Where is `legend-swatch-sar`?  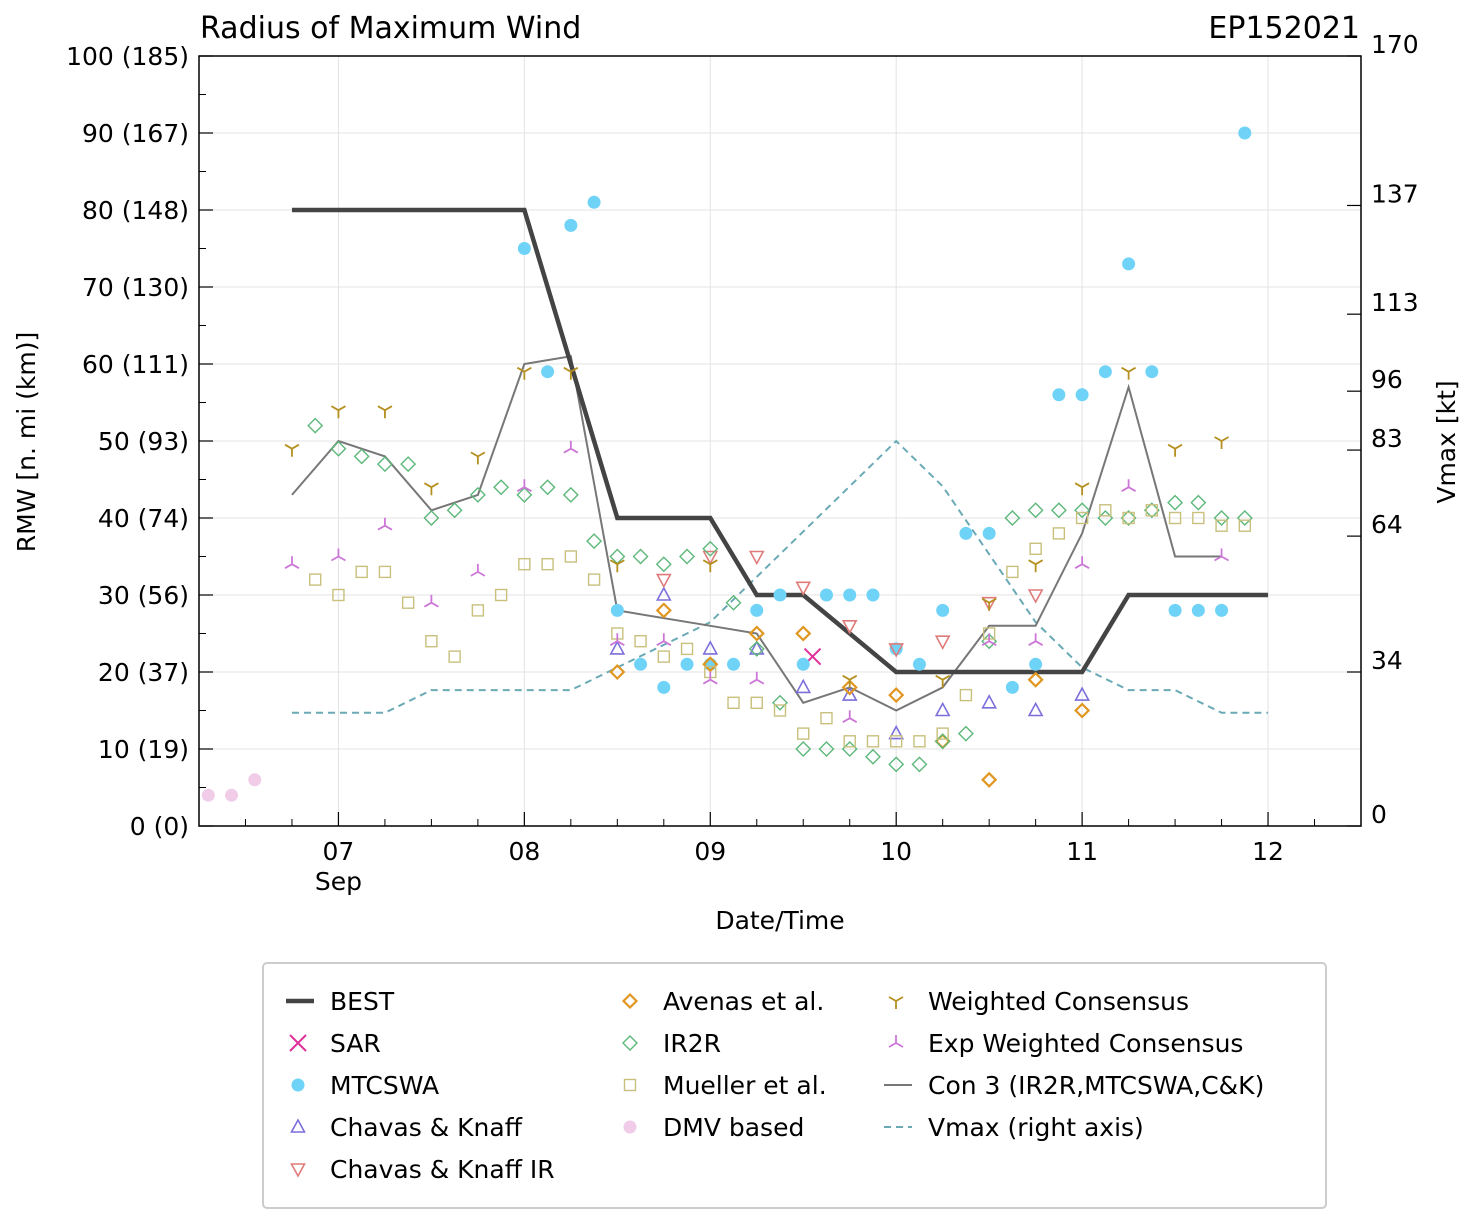
legend-swatch-sar is located at coordinates (298, 1043).